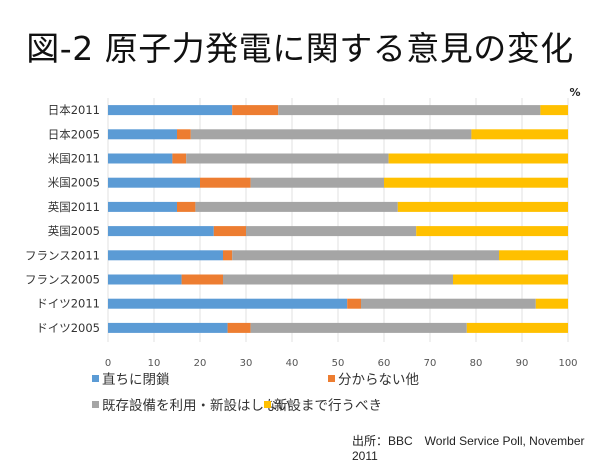 This screenshot has width=600, height=463. What do you see at coordinates (567, 363) in the screenshot?
I see `x-tick-label: 100` at bounding box center [567, 363].